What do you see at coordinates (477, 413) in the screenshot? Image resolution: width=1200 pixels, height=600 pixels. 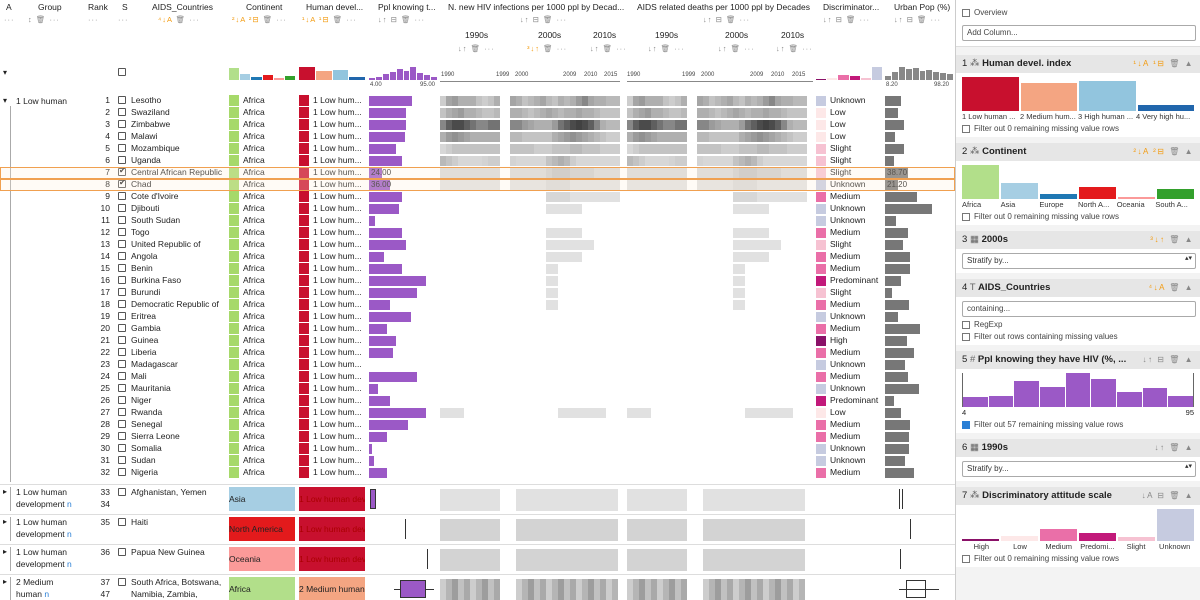 I see `table-row: 27 Rwanda Africa 1 Low hum... Low` at bounding box center [477, 413].